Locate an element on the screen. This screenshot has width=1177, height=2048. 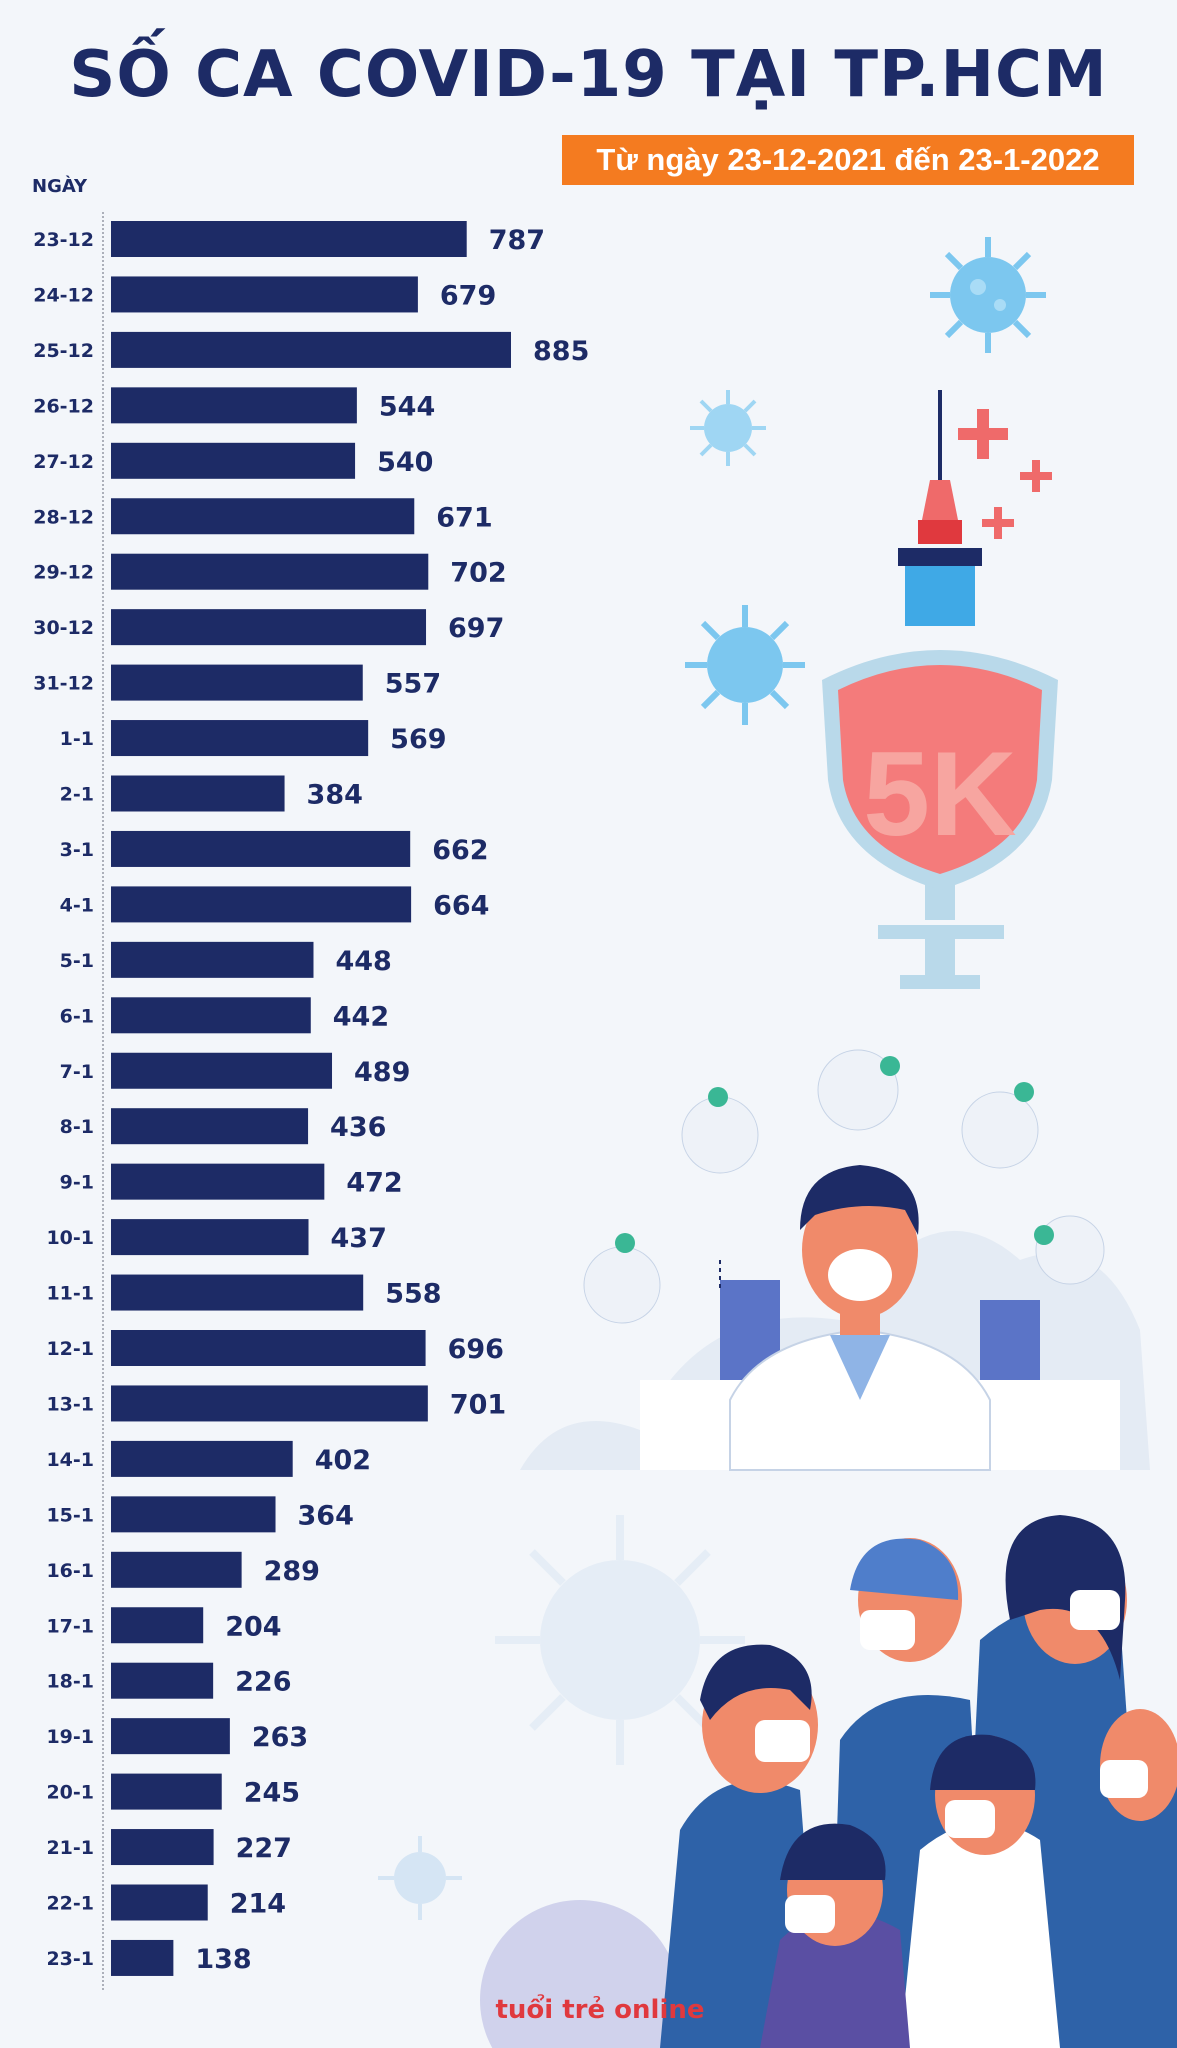
value-label: 664 is located at coordinates (461, 905).